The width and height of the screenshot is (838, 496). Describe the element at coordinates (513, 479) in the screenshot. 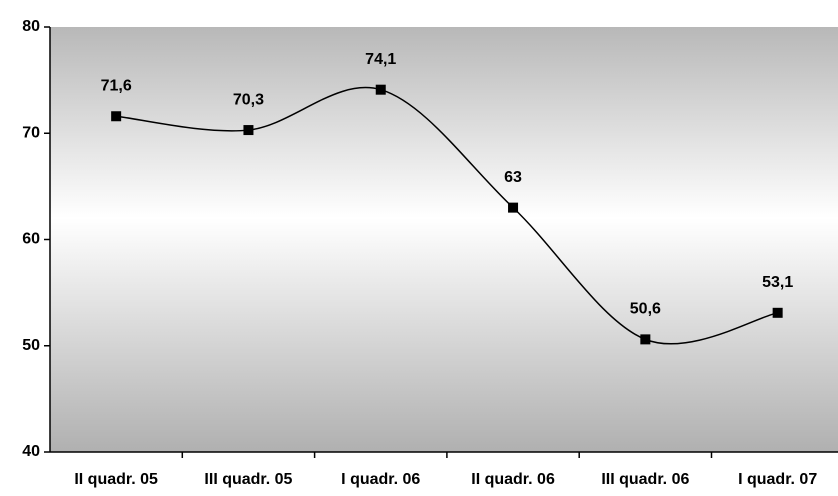

I see `x-tick-label: II quadr. 06` at that location.